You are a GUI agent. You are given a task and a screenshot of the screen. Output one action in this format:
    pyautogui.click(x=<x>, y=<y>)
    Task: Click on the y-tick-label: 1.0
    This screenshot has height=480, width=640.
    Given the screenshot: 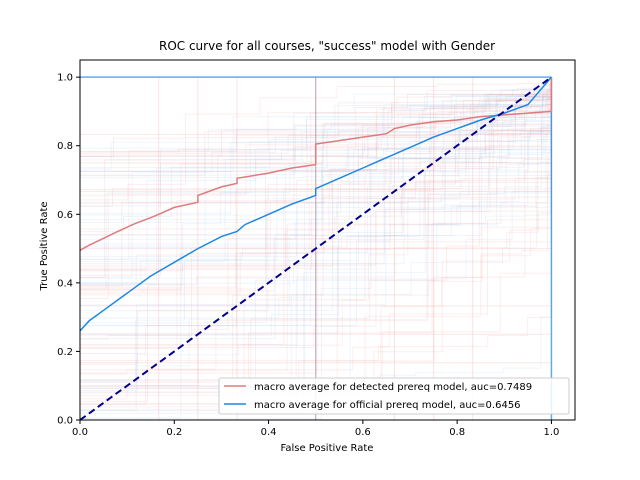 What is the action you would take?
    pyautogui.click(x=65, y=78)
    